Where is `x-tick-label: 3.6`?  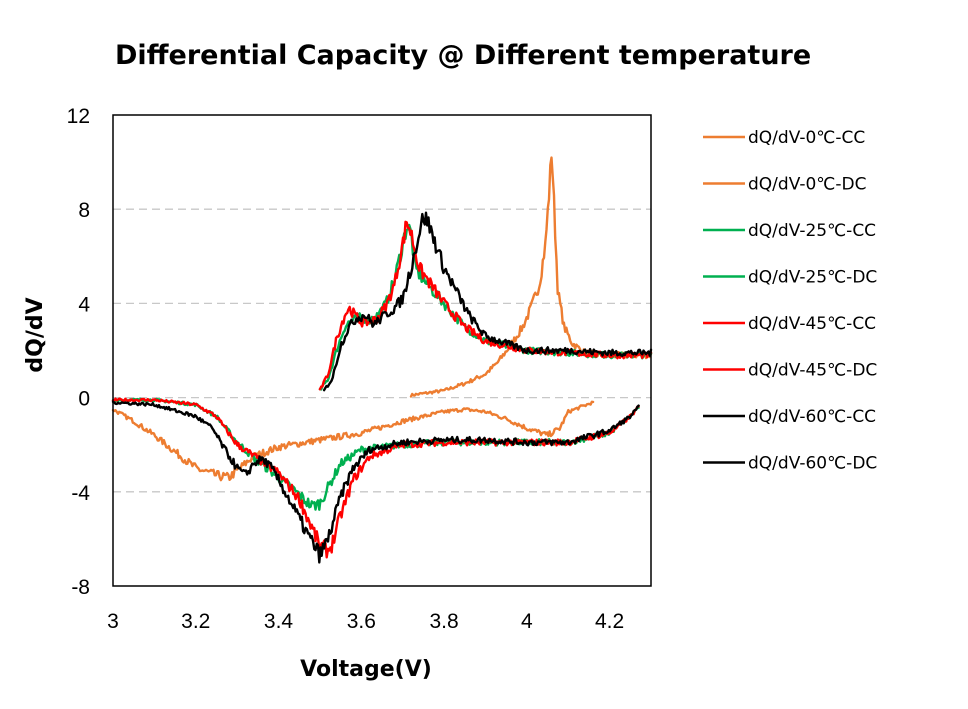
x-tick-label: 3.6 is located at coordinates (361, 621).